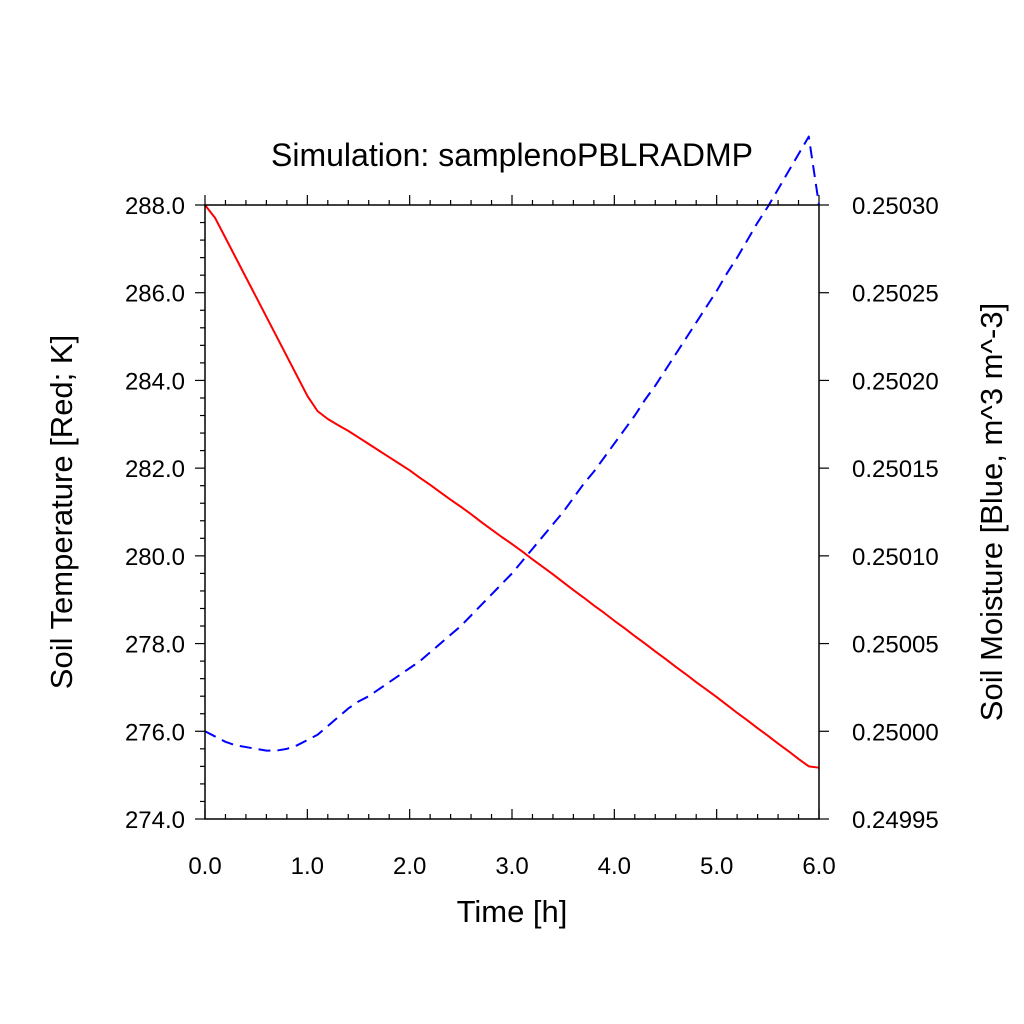  What do you see at coordinates (511, 866) in the screenshot?
I see `x-tick-label: 3.0` at bounding box center [511, 866].